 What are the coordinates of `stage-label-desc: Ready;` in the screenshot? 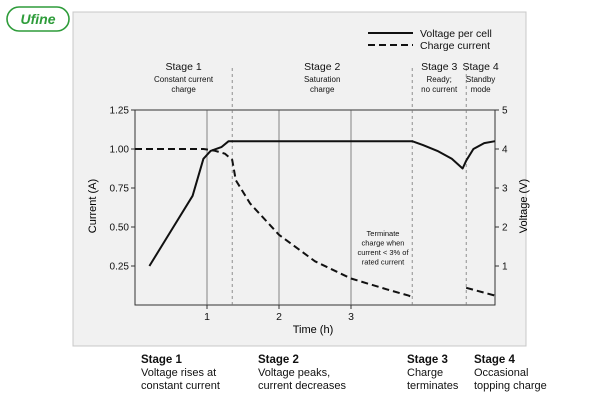 It's located at (439, 79).